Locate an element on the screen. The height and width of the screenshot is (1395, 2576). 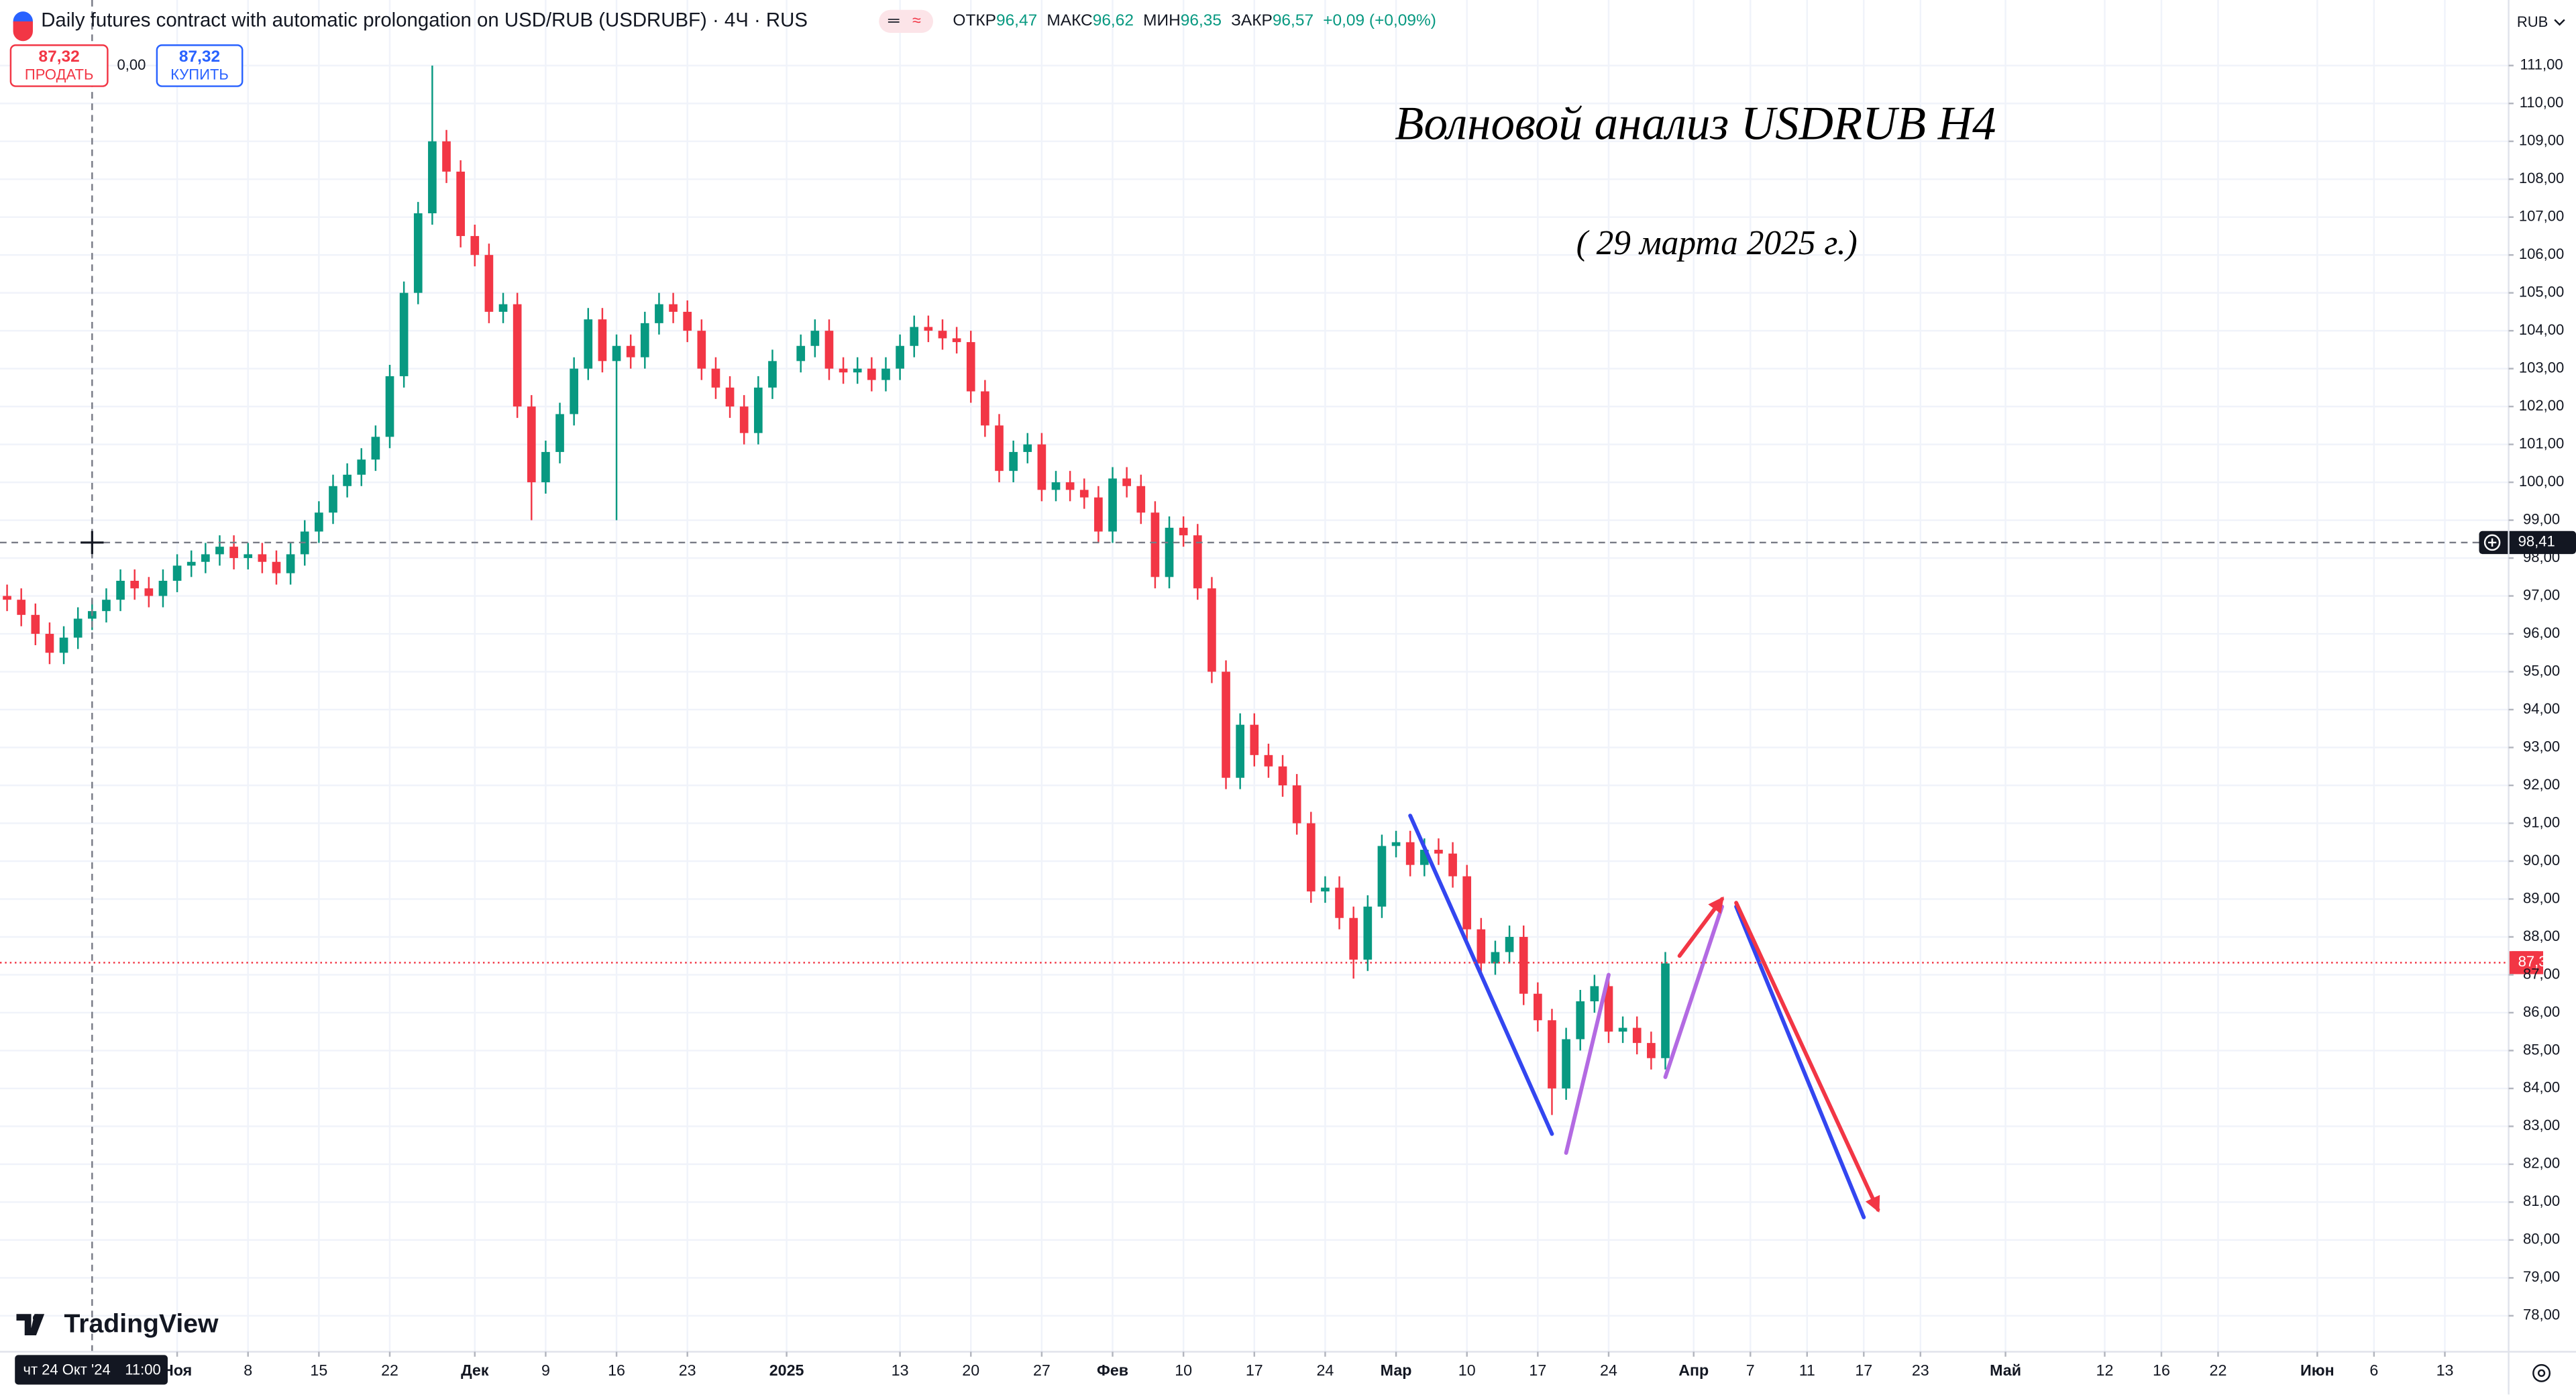
x-tick-label: 16 is located at coordinates (2161, 1370).